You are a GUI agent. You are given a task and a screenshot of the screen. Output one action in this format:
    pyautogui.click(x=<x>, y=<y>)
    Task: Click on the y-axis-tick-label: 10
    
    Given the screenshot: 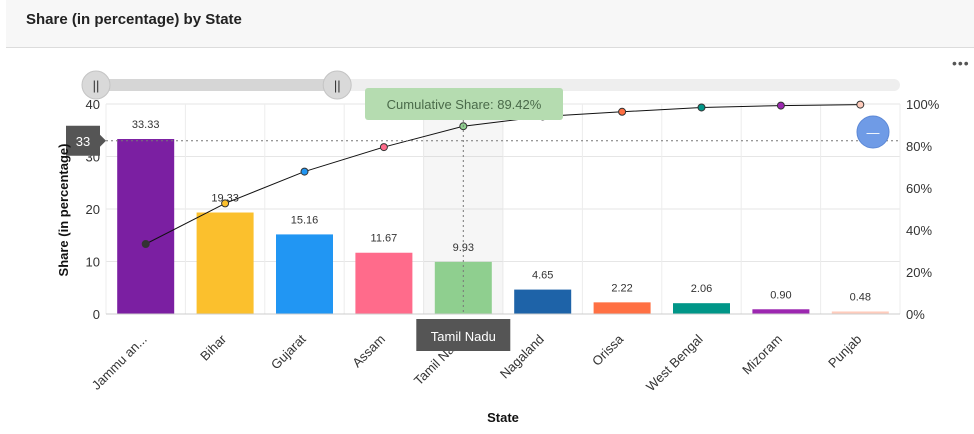 What is the action you would take?
    pyautogui.click(x=93, y=262)
    